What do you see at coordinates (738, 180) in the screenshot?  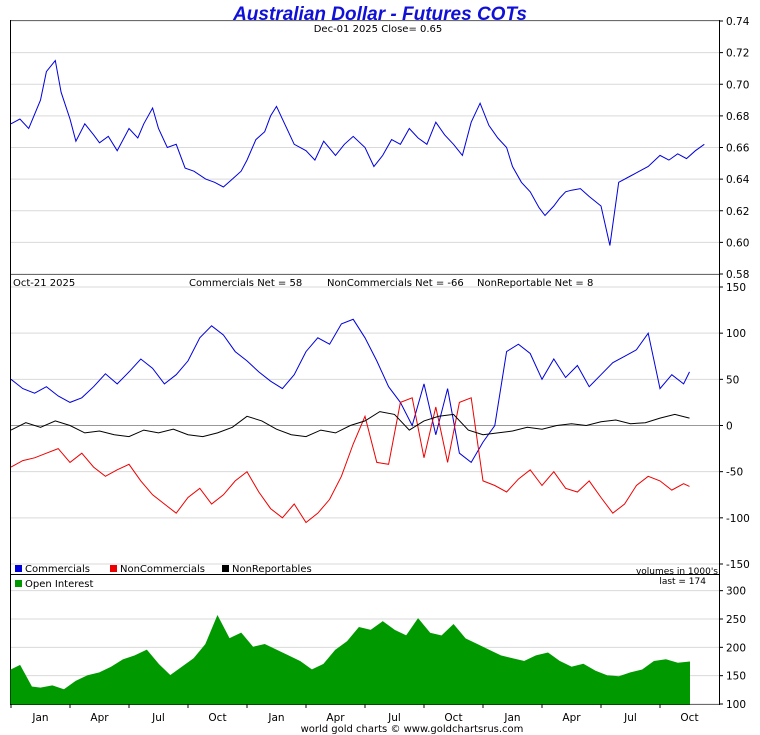 I see `y-tick-label: 0.64` at bounding box center [738, 180].